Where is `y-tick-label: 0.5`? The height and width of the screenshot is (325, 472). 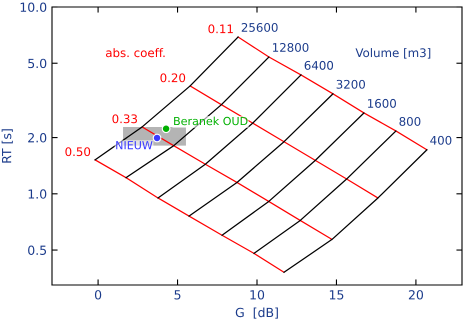 y-tick-label: 0.5 is located at coordinates (37, 250).